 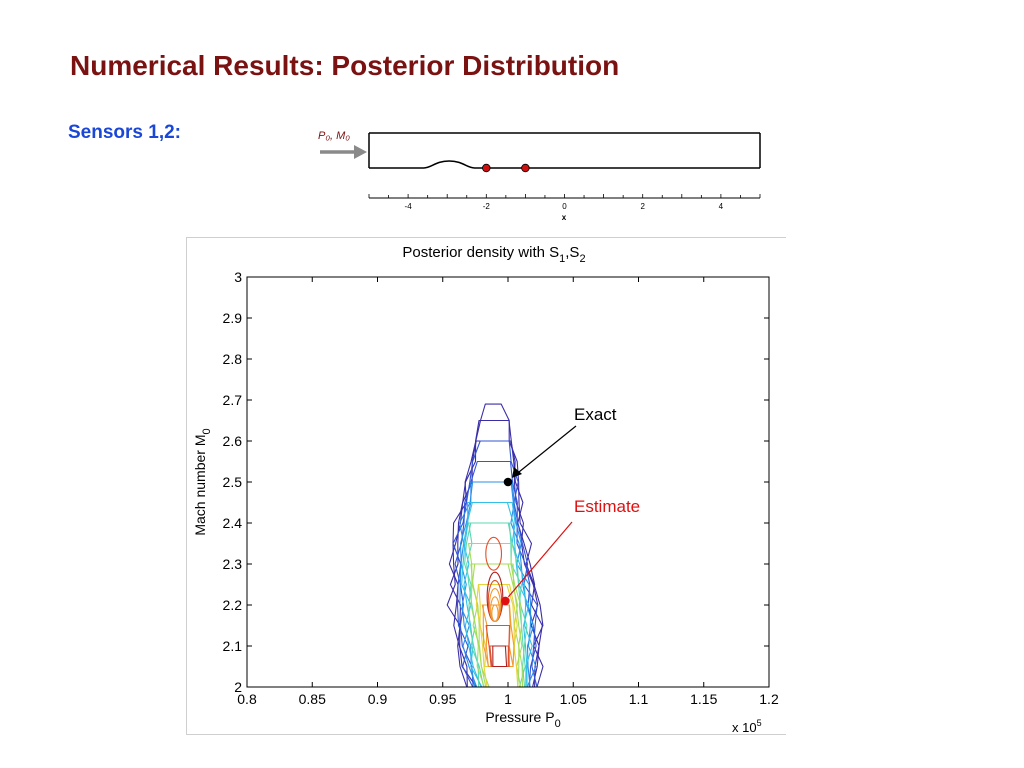 What do you see at coordinates (312, 699) in the screenshot?
I see `x-tick-label: 0.85` at bounding box center [312, 699].